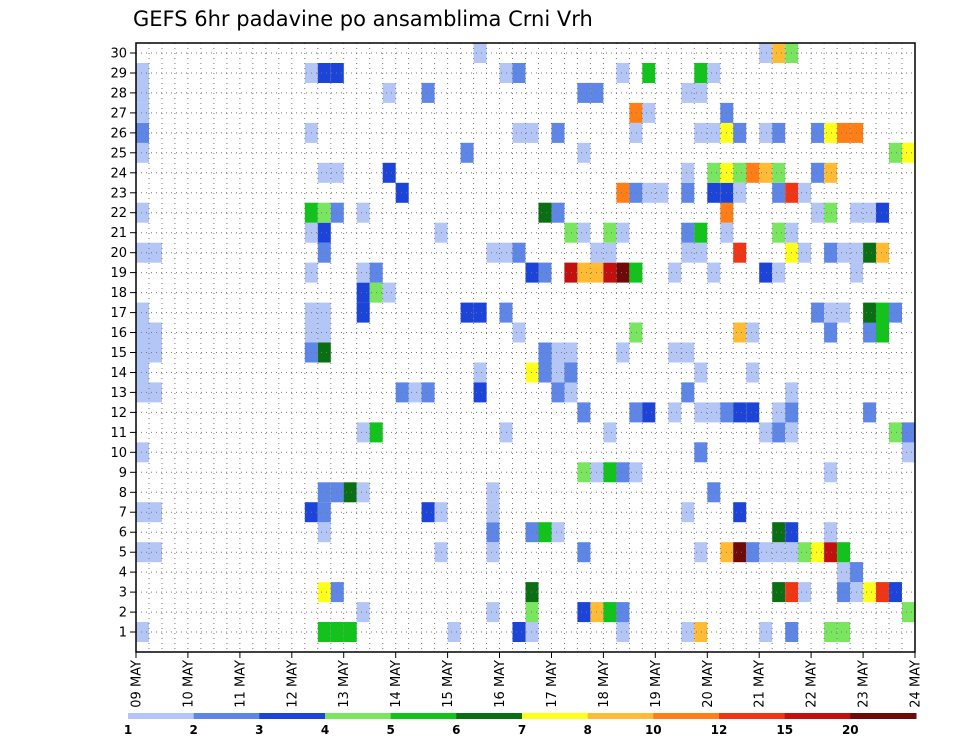  I want to click on colorbar-label: 7, so click(522, 730).